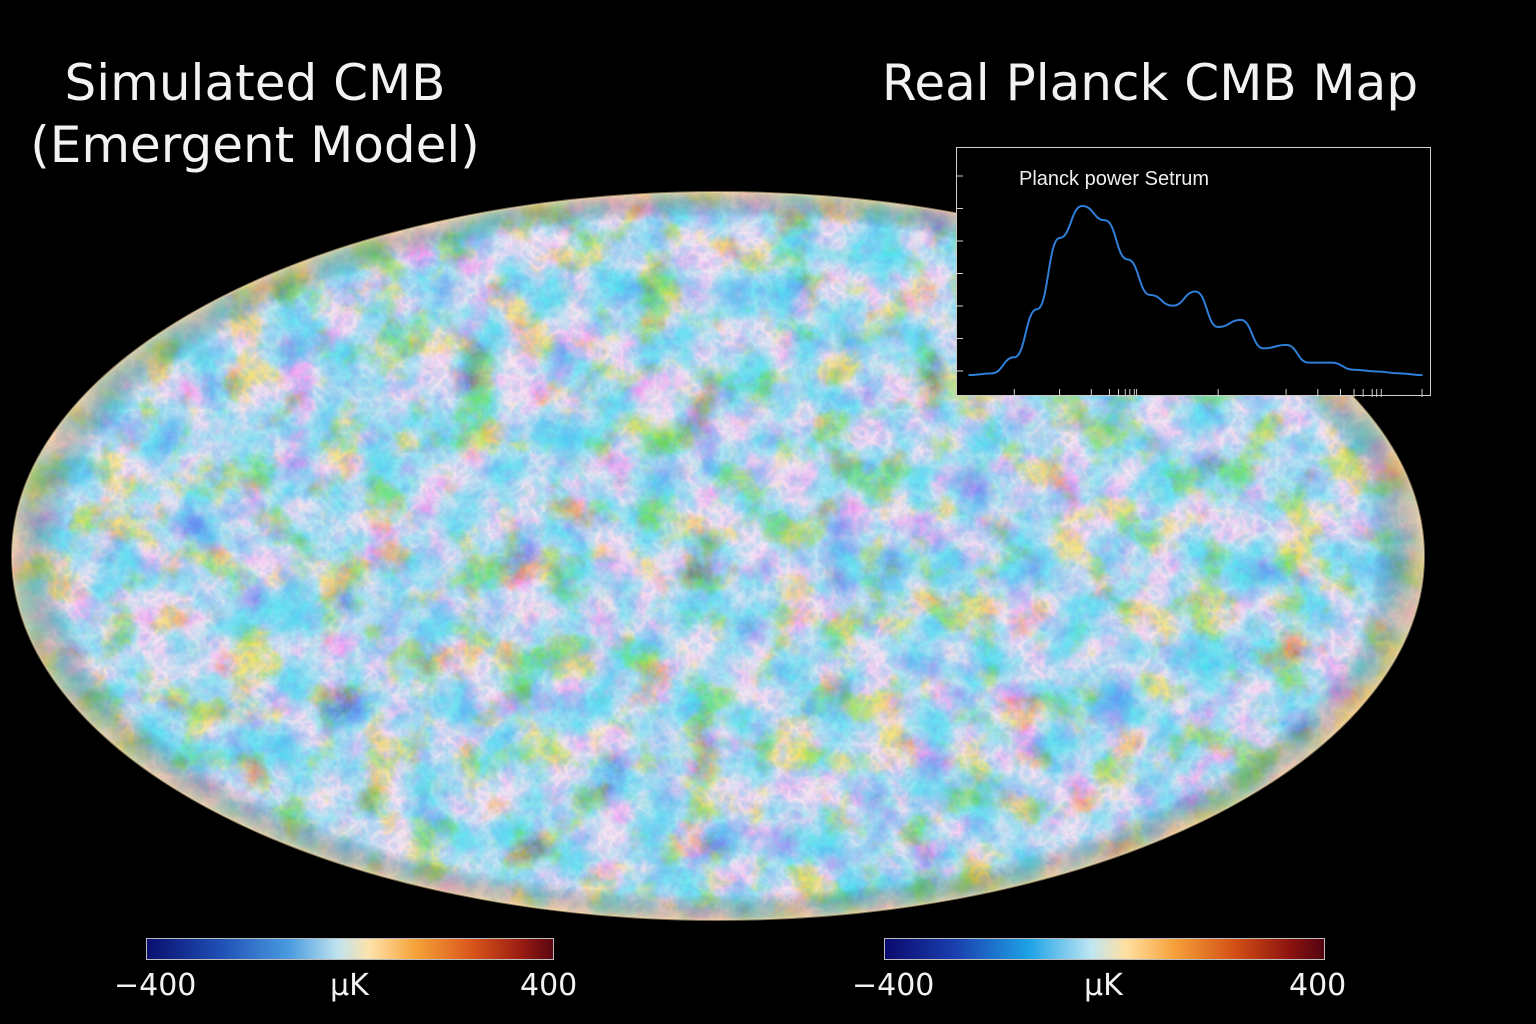 This screenshot has width=1536, height=1024. I want to click on simulated-cmb-title: Simulated CMB (Emergent Model), so click(255, 114).